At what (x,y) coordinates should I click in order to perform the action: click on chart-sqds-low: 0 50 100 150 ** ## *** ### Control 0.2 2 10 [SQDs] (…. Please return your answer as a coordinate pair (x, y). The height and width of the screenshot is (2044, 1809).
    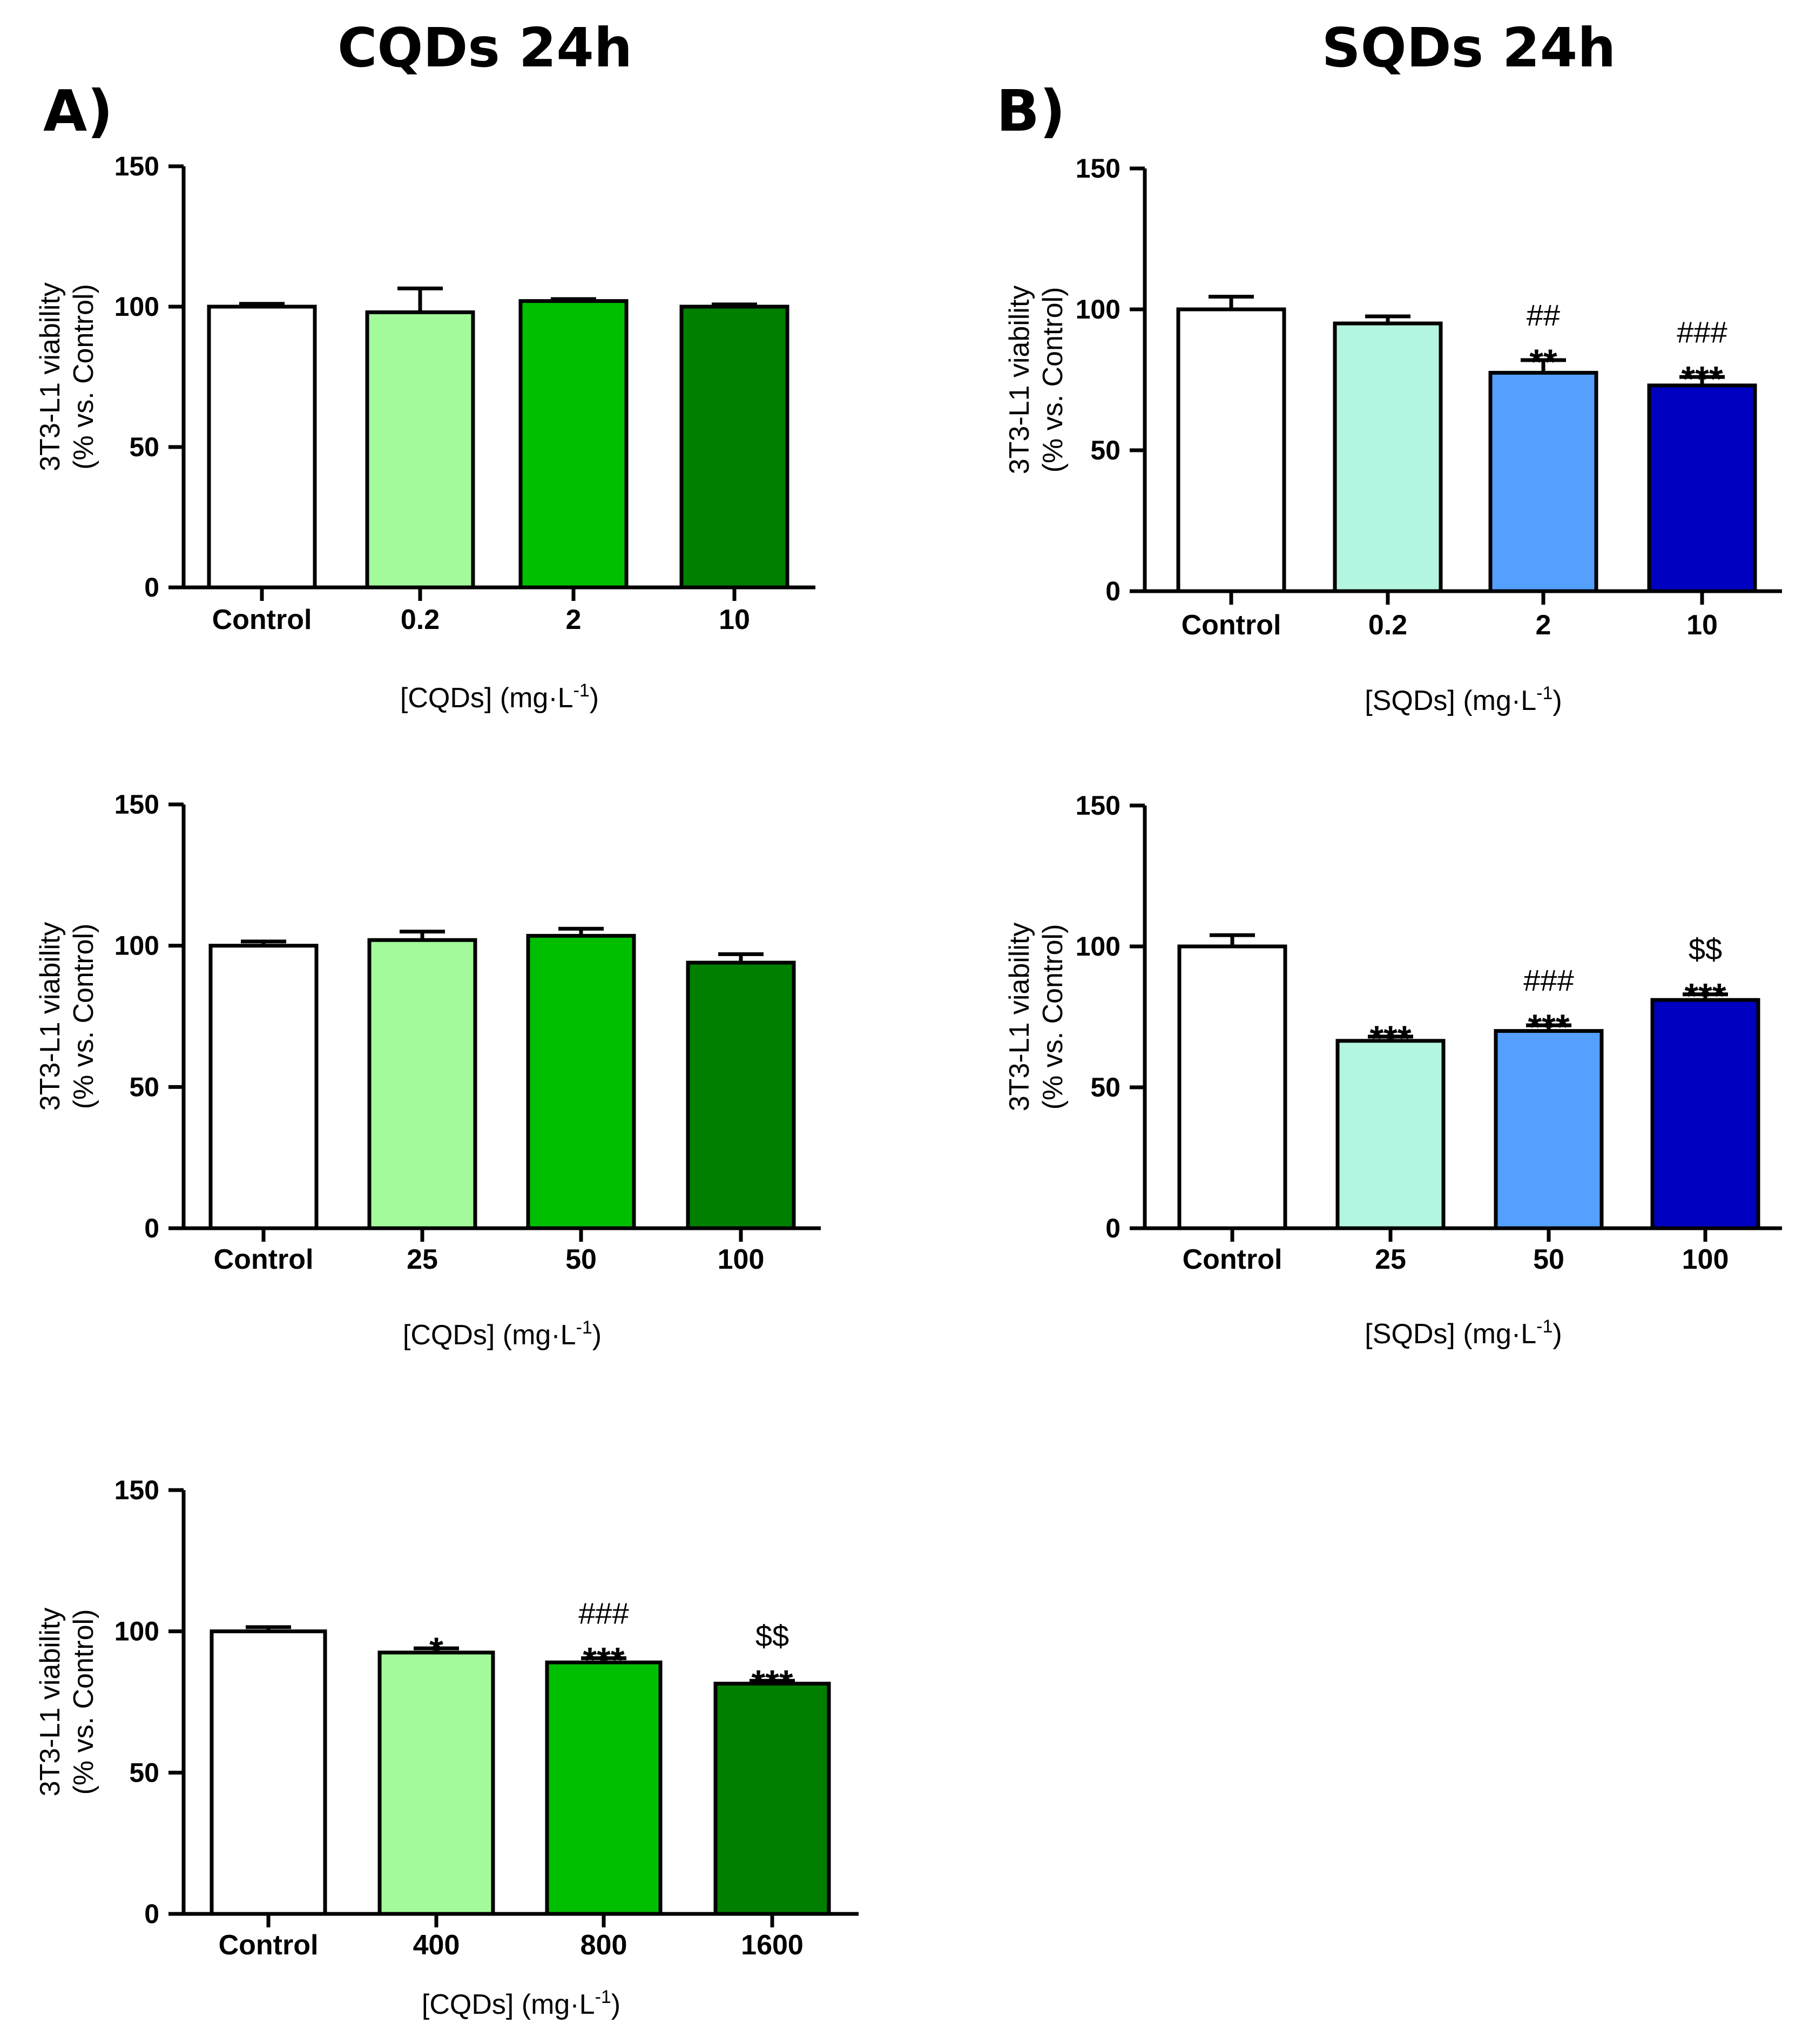
    Looking at the image, I should click on (1393, 434).